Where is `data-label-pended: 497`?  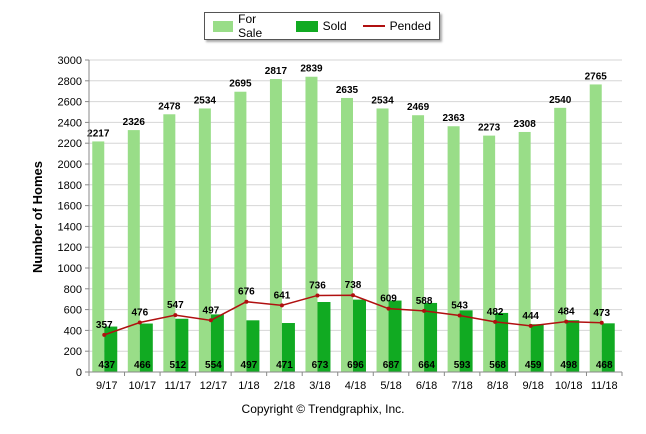
data-label-pended: 497 is located at coordinates (211, 310).